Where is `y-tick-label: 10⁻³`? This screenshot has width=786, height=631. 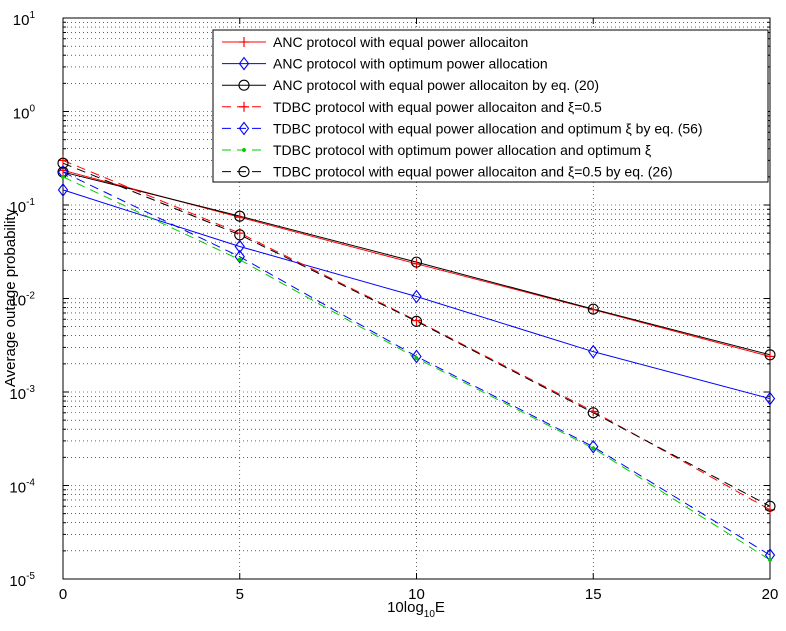 y-tick-label: 10⁻³ is located at coordinates (22, 393).